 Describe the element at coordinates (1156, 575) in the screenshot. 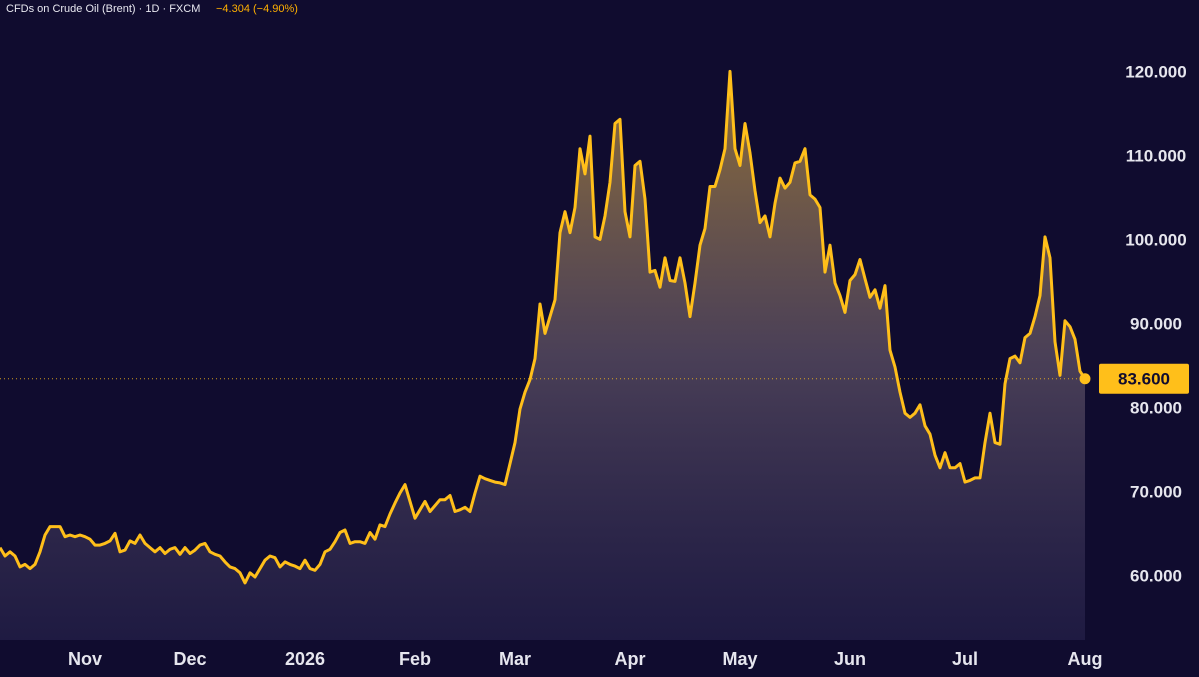

I see `y-tick-label: 60.000` at that location.